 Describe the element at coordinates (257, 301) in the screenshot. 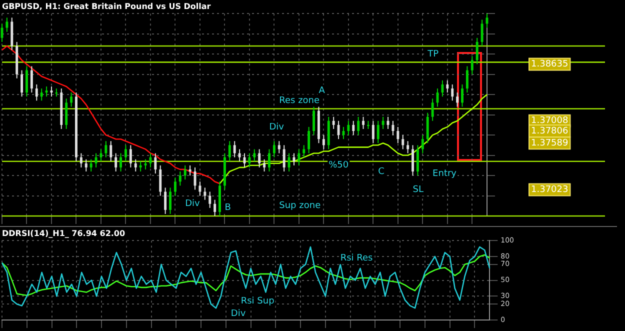

I see `annotation: Rsi Sup` at that location.